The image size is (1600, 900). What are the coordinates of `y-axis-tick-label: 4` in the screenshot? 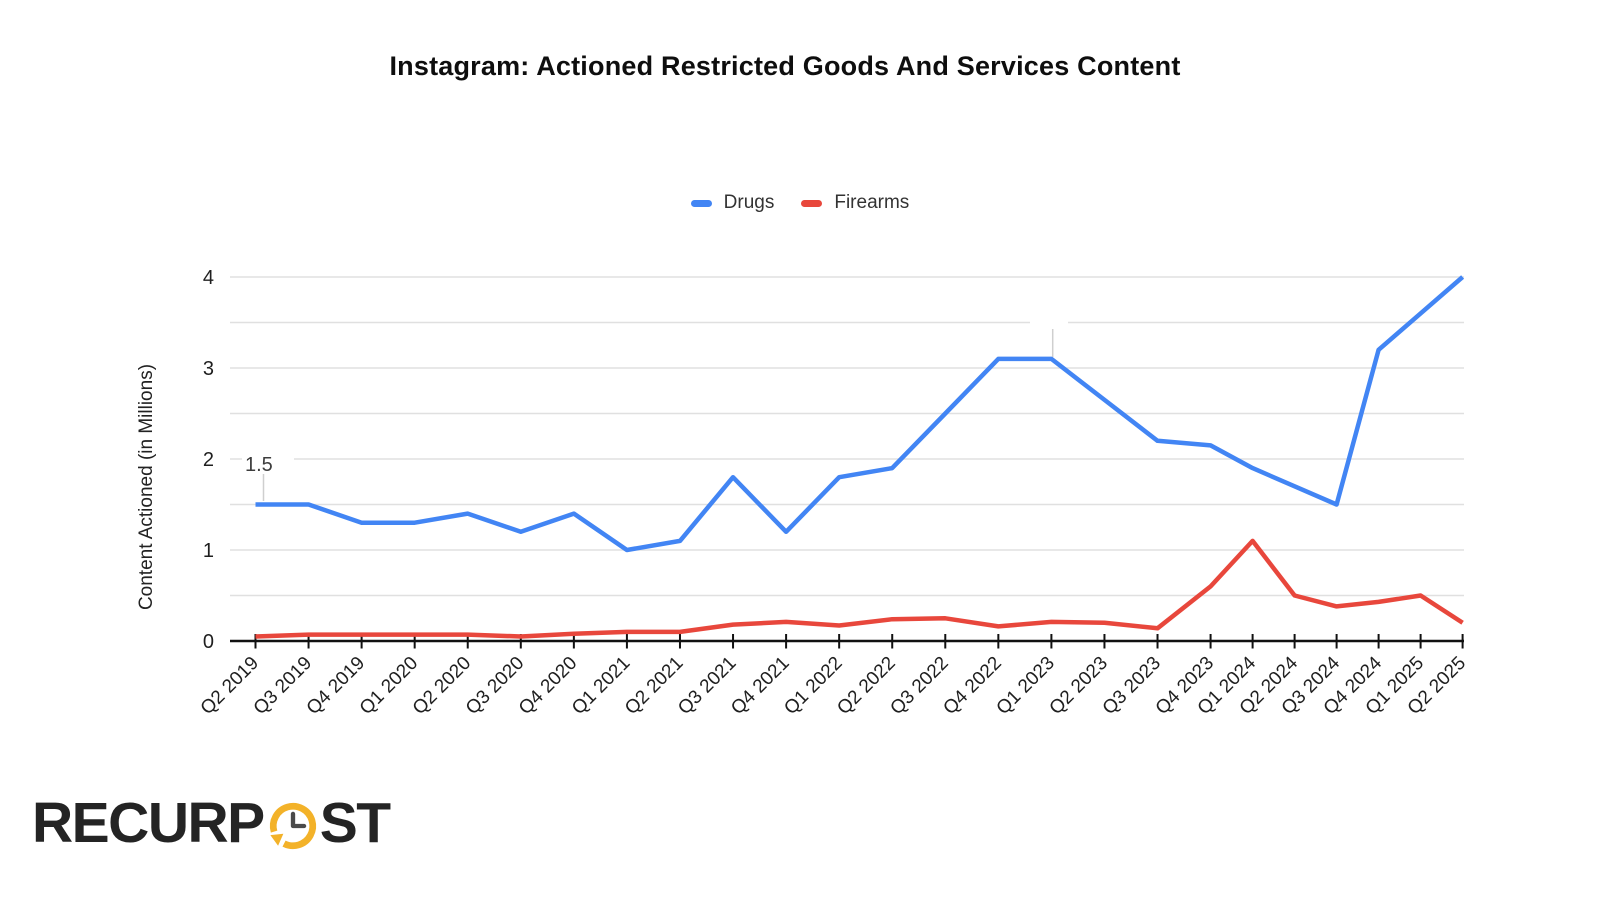 It's located at (208, 278).